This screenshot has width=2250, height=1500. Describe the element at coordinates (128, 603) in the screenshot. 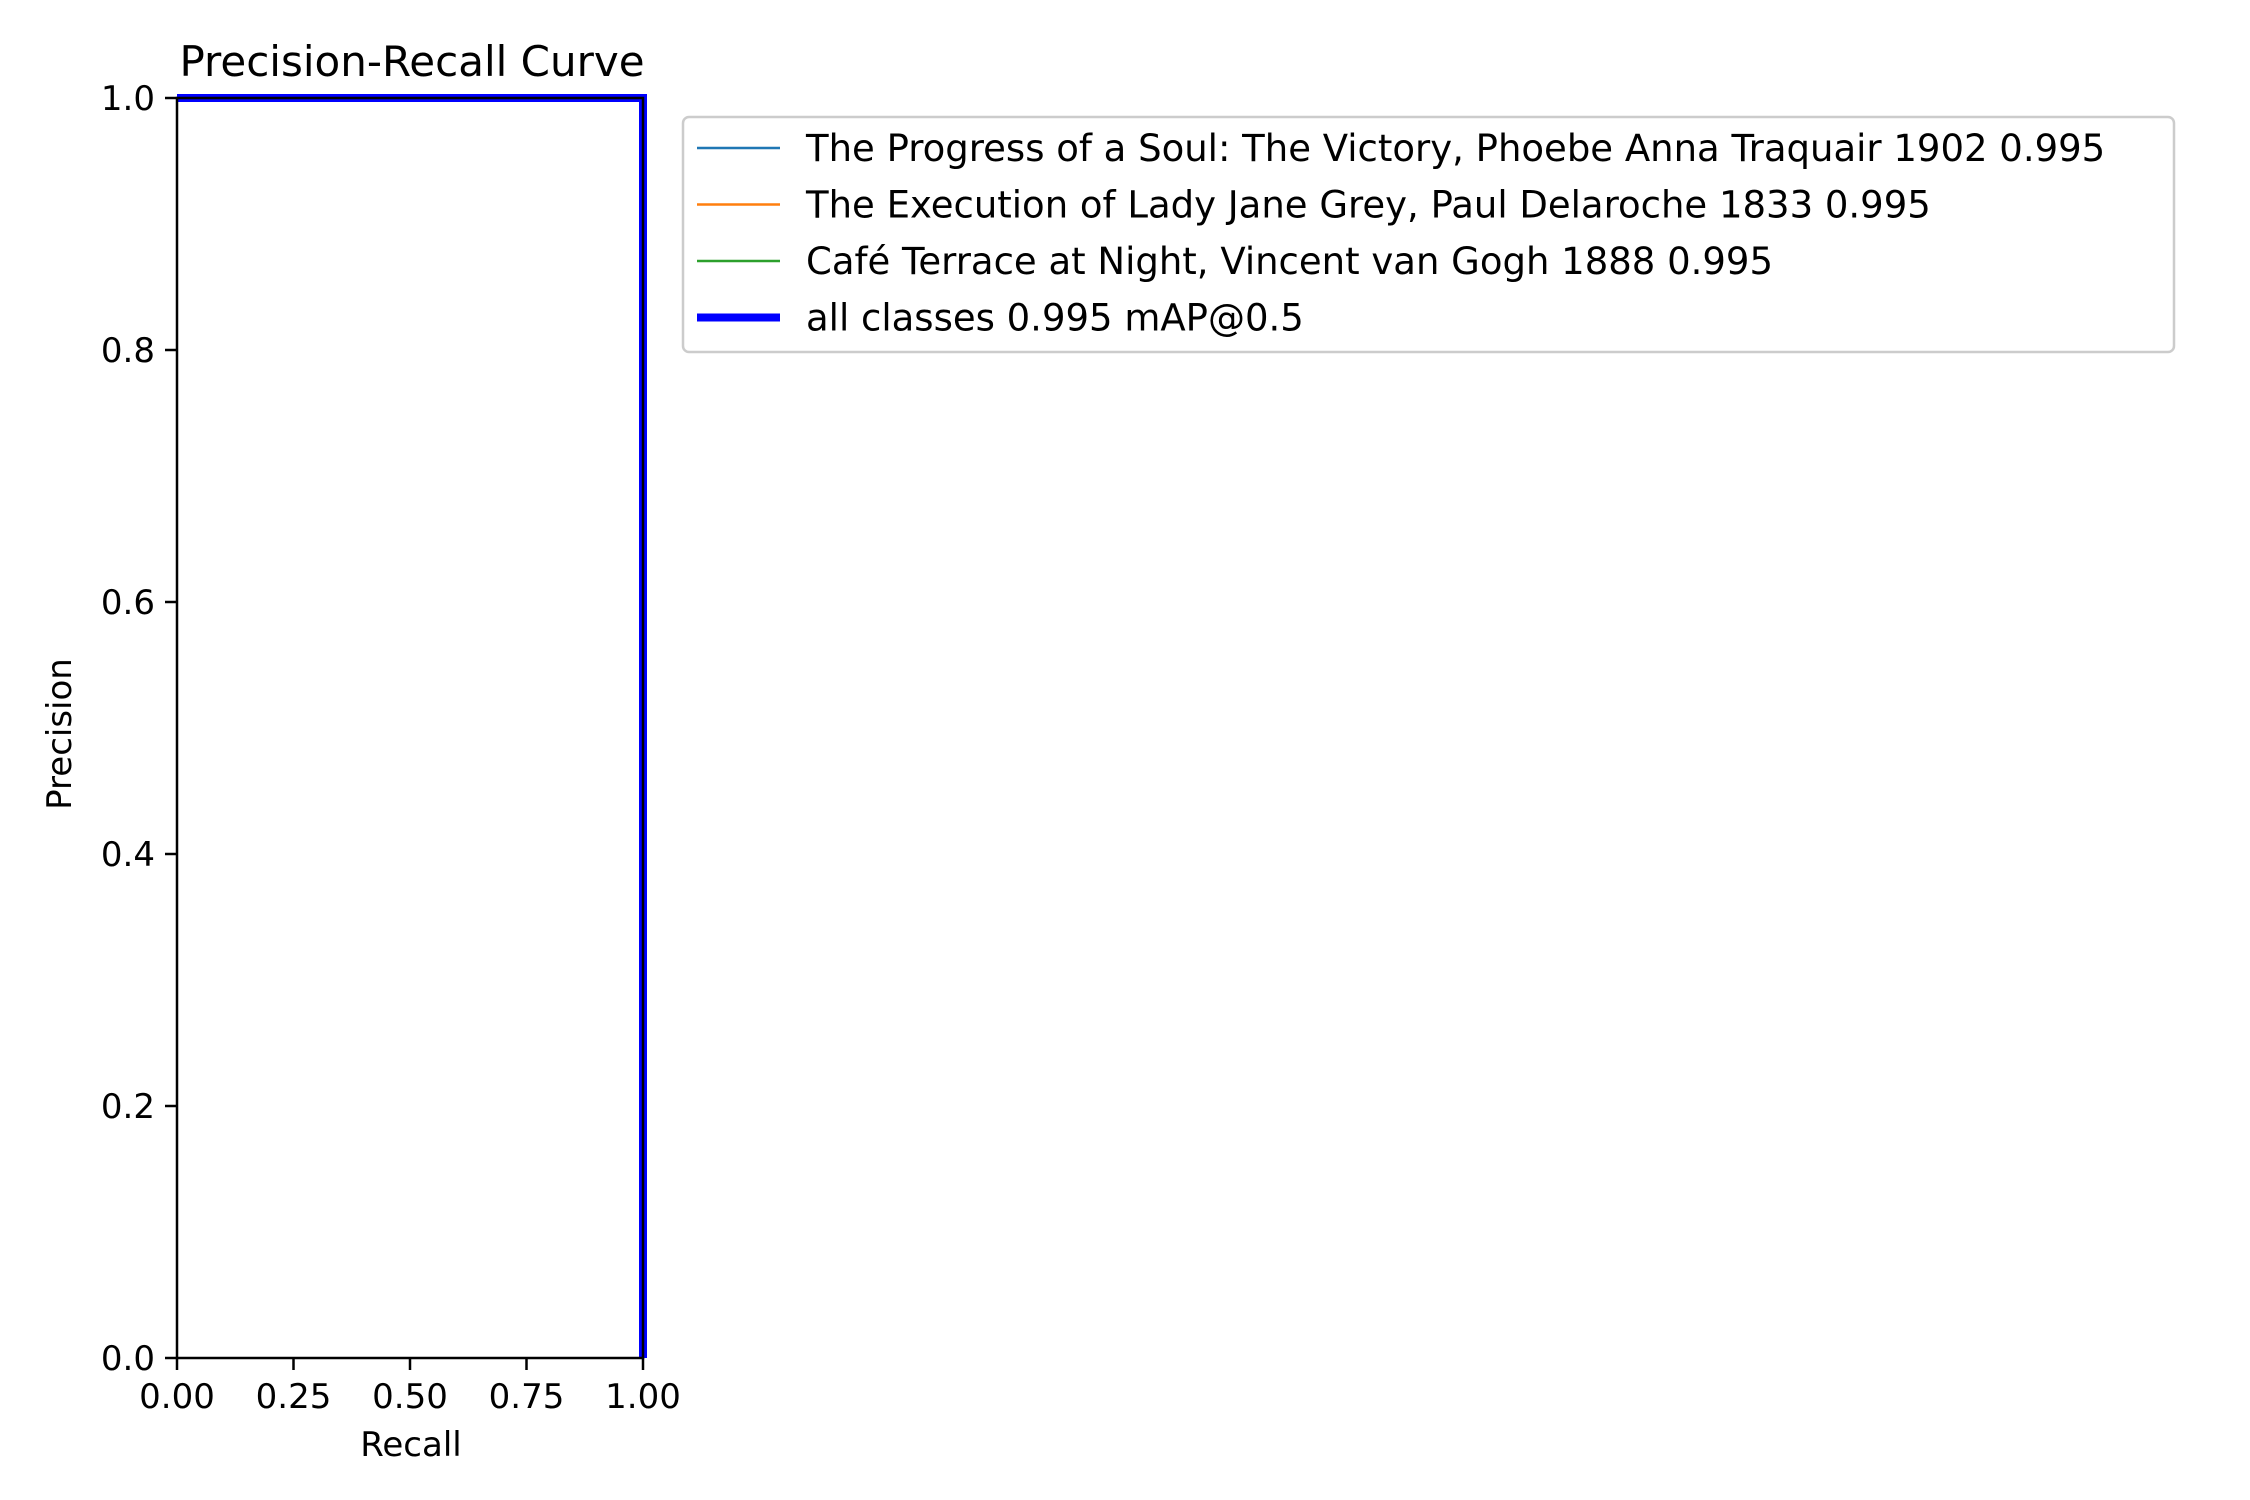

I see `y-tick-label: 0.6` at that location.